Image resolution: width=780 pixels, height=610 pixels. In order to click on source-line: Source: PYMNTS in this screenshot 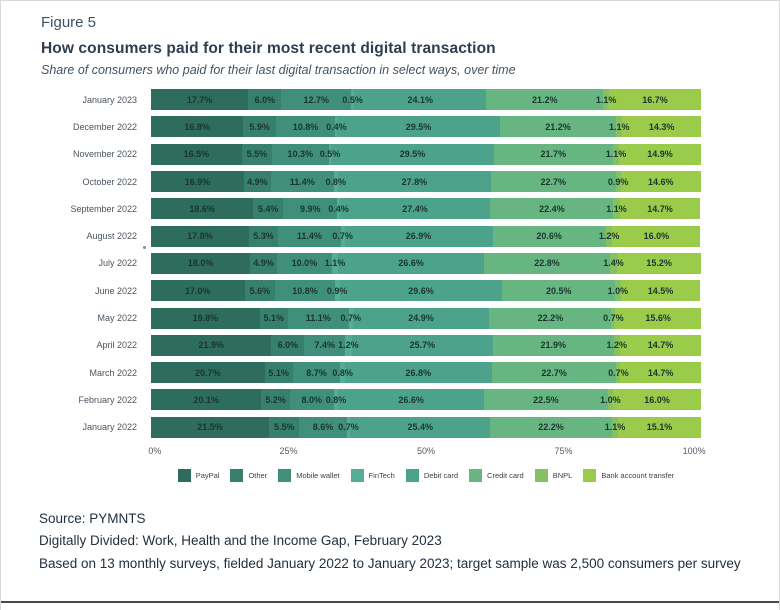, I will do `click(92, 518)`.